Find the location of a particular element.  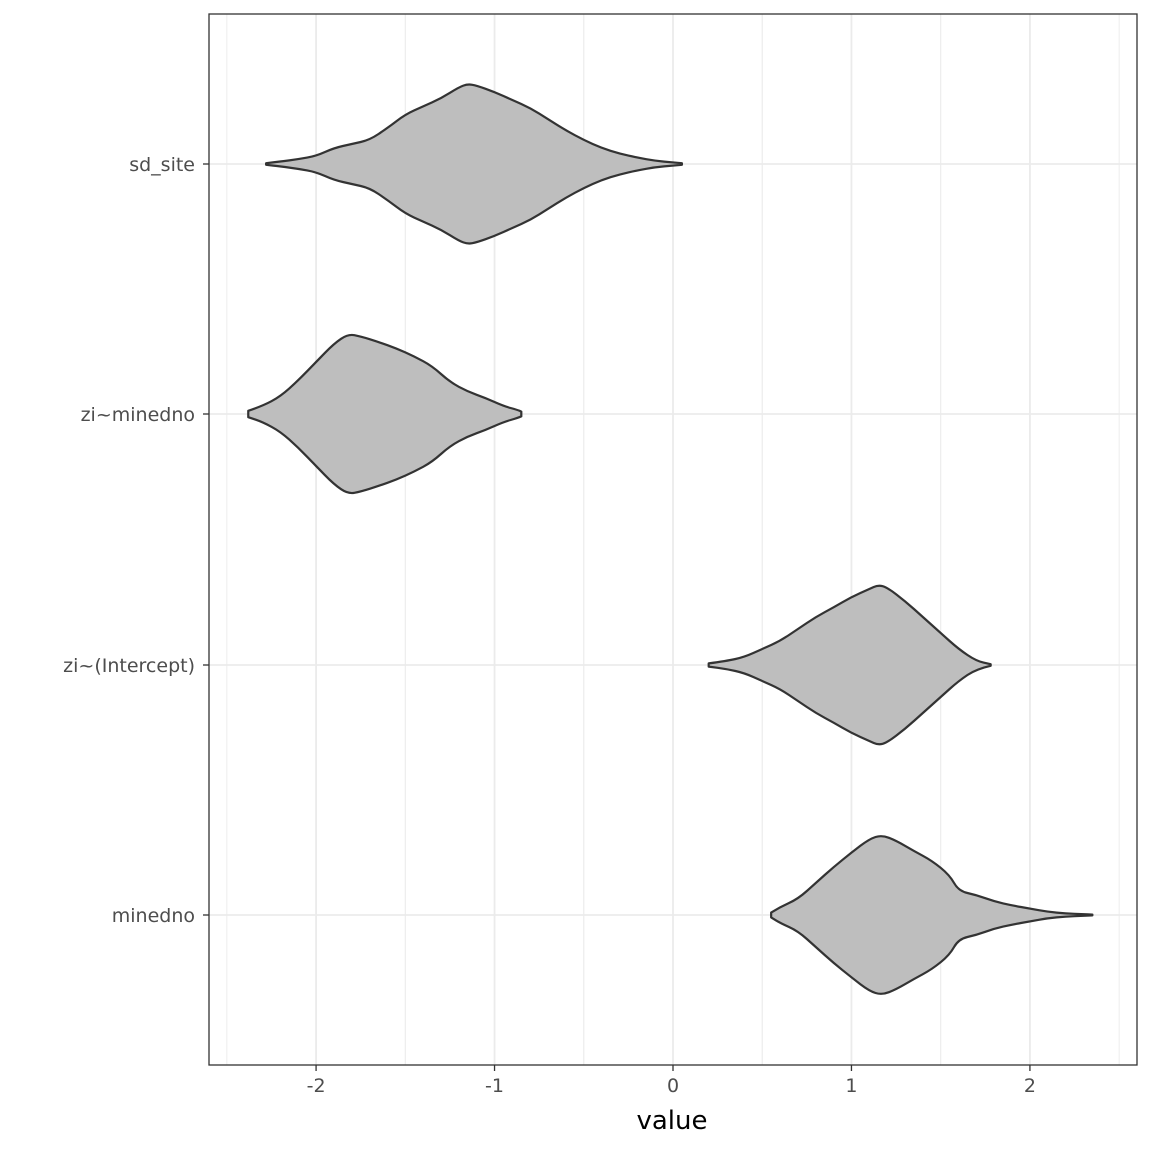

x-axis: -2 -1 0 1 2 is located at coordinates (671, 1081).